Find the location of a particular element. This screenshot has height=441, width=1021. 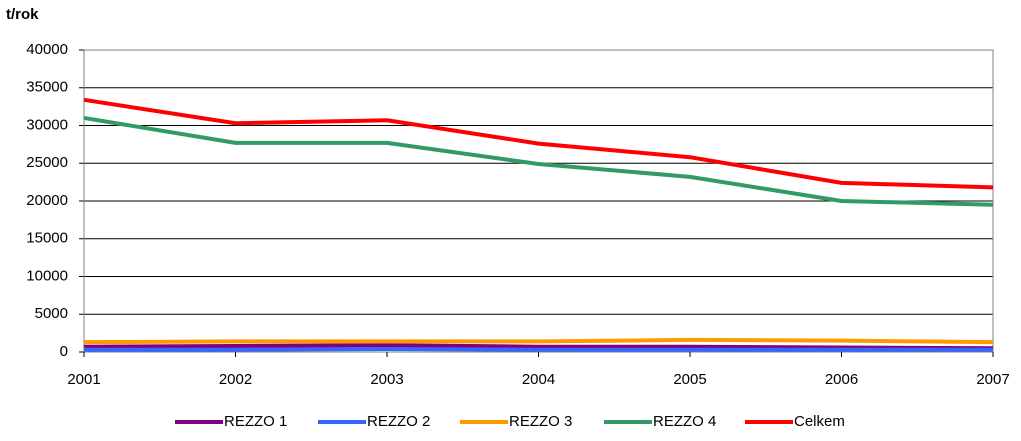

legend-label: REZZO 4 is located at coordinates (684, 421).